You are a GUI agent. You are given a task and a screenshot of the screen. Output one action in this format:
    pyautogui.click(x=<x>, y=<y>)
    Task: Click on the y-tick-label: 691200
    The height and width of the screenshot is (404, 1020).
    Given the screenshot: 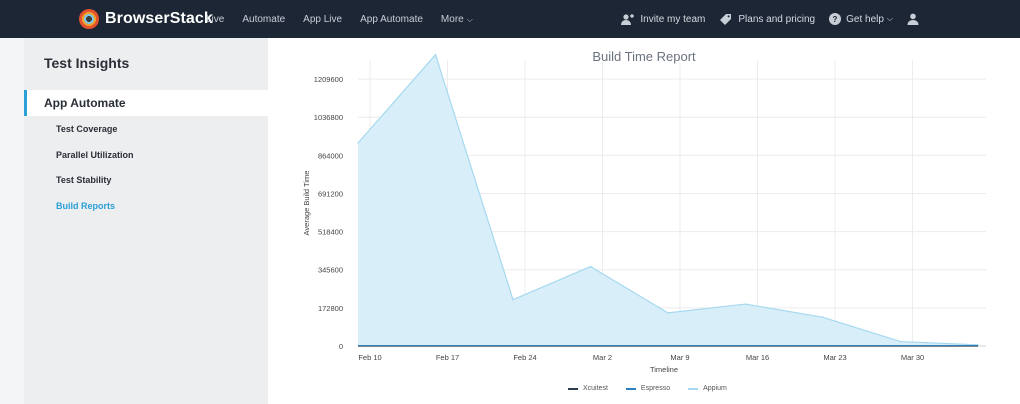 What is the action you would take?
    pyautogui.click(x=330, y=193)
    